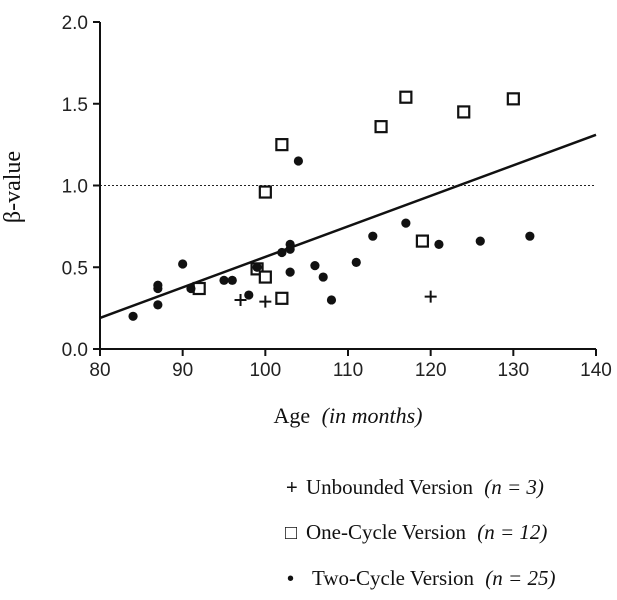  What do you see at coordinates (75, 350) in the screenshot?
I see `y-tick-label: 0.0` at bounding box center [75, 350].